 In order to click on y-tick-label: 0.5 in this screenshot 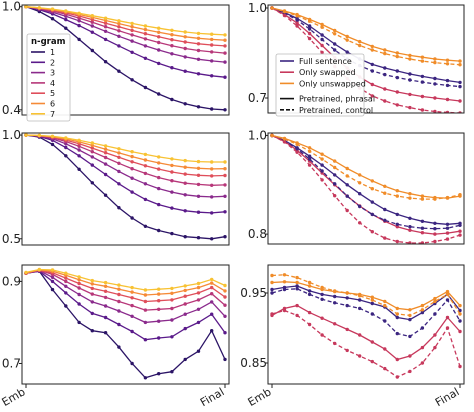, I will do `click(11, 239)`.